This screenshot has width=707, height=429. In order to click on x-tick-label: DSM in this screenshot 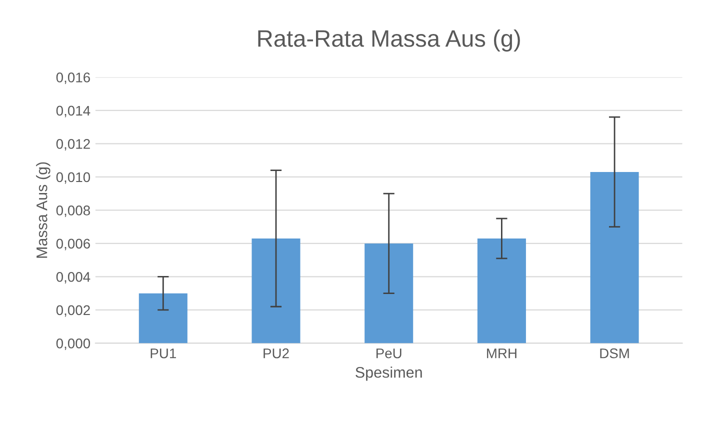, I will do `click(614, 353)`.